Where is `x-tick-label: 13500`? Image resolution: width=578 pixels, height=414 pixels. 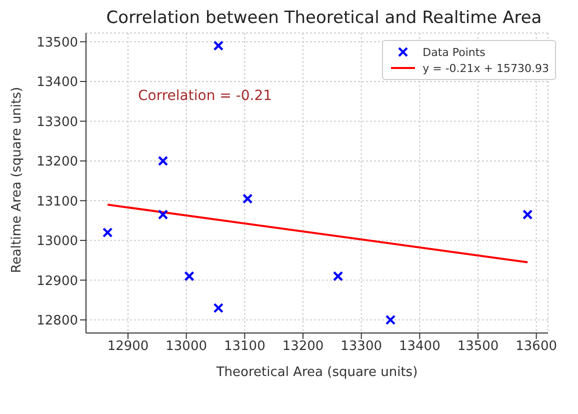 x-tick-label: 13500 is located at coordinates (478, 346).